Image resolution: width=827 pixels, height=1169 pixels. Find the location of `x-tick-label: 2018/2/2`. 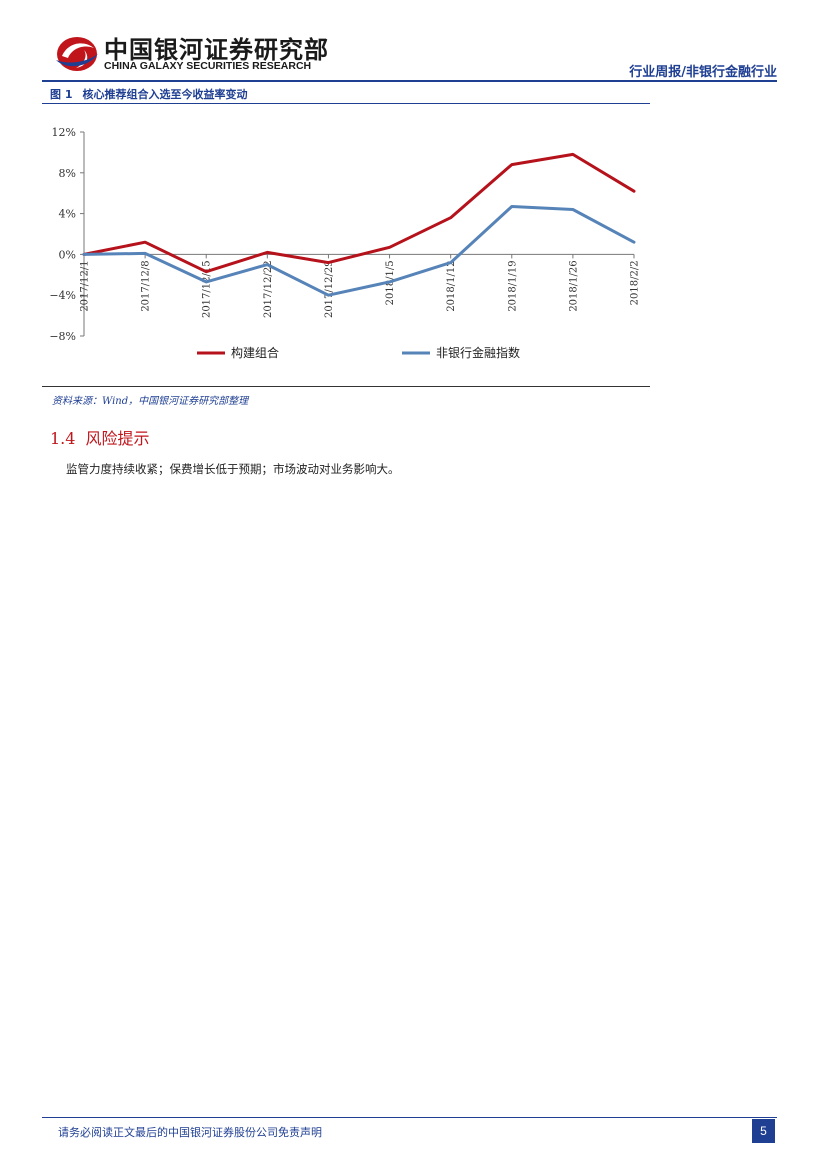

x-tick-label: 2018/2/2 is located at coordinates (635, 282).